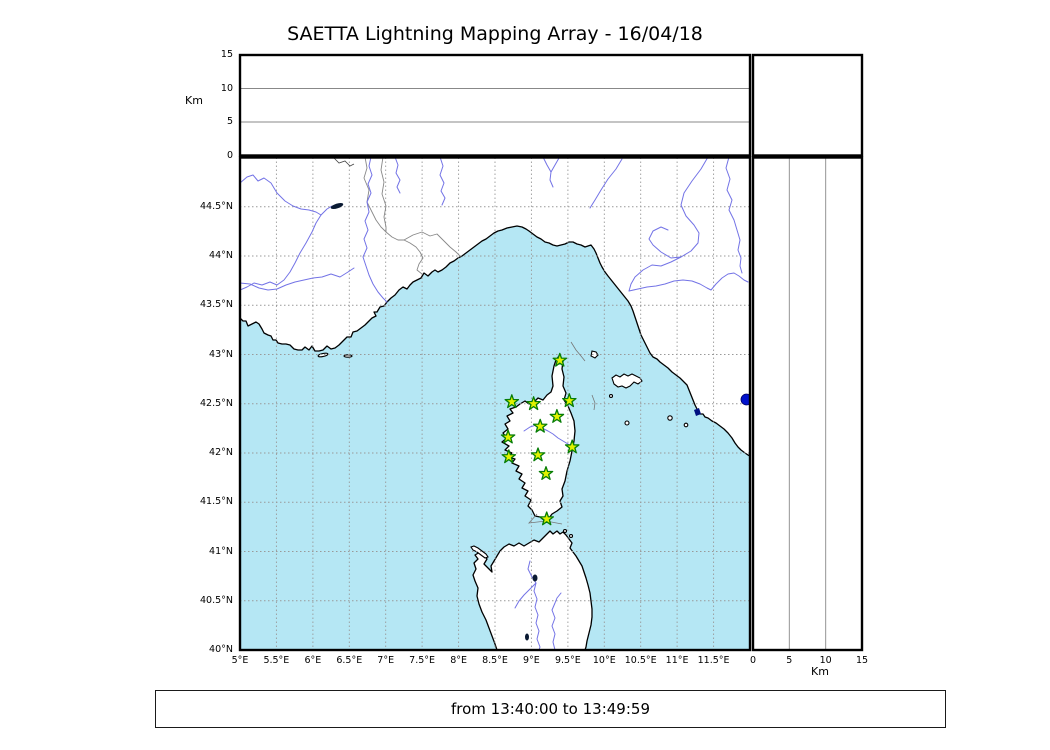 This screenshot has width=1050, height=750. I want to click on lon-tick: 11°E, so click(677, 660).